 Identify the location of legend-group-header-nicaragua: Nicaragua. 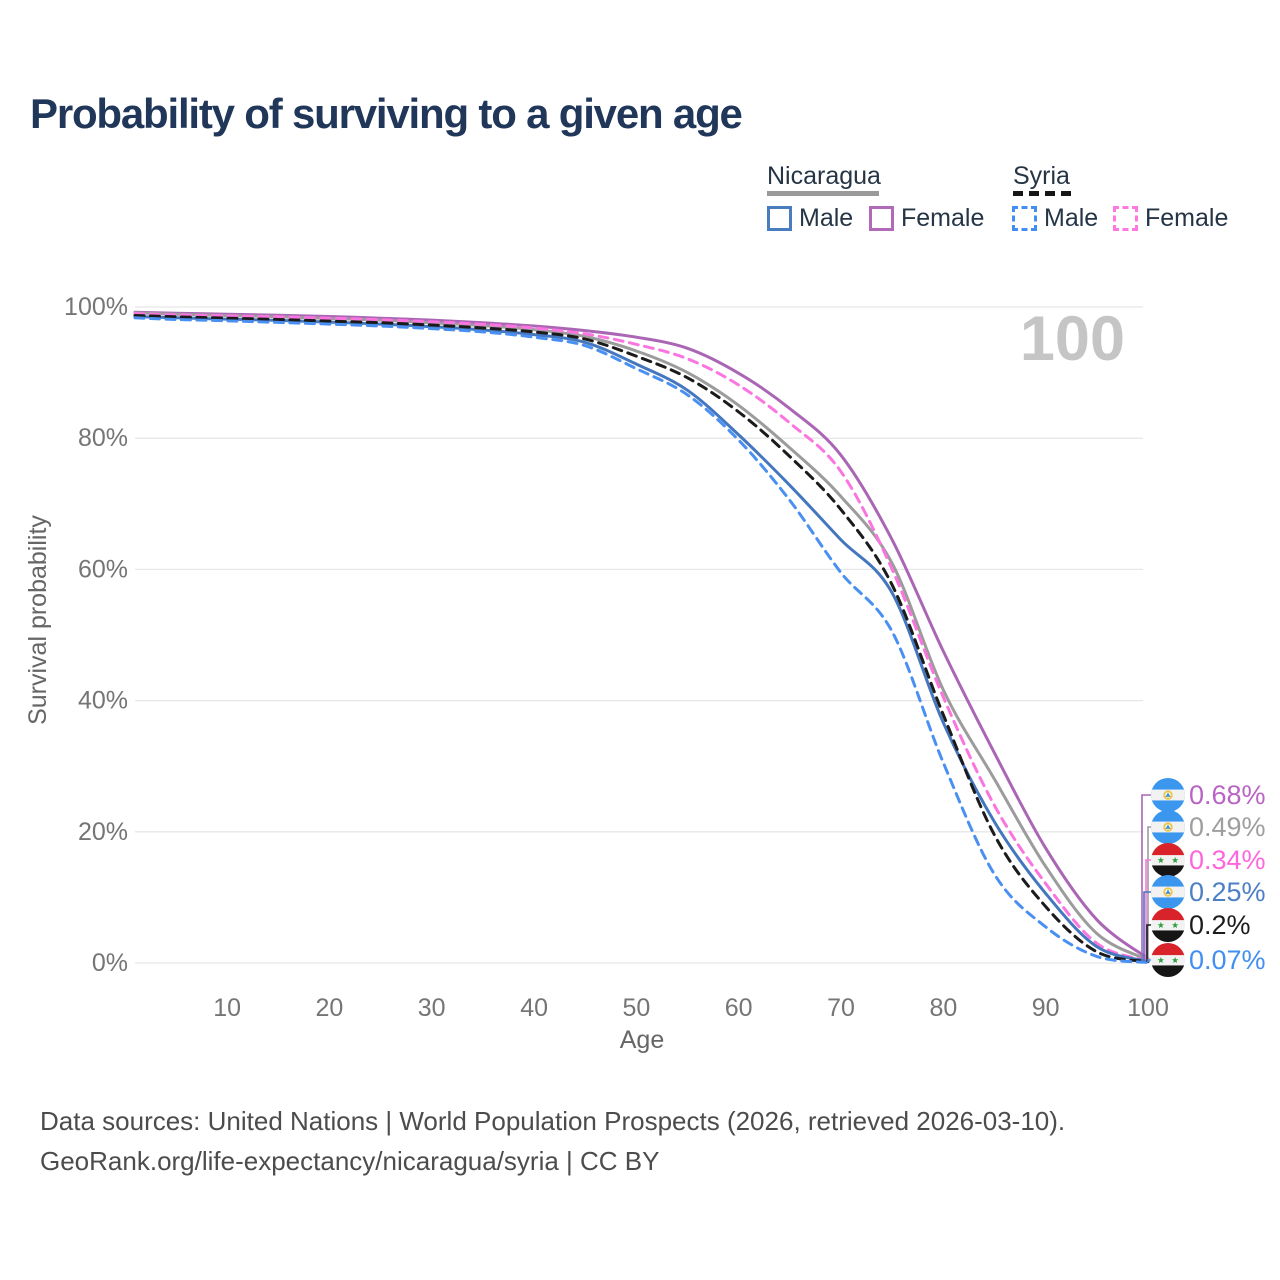
(824, 176).